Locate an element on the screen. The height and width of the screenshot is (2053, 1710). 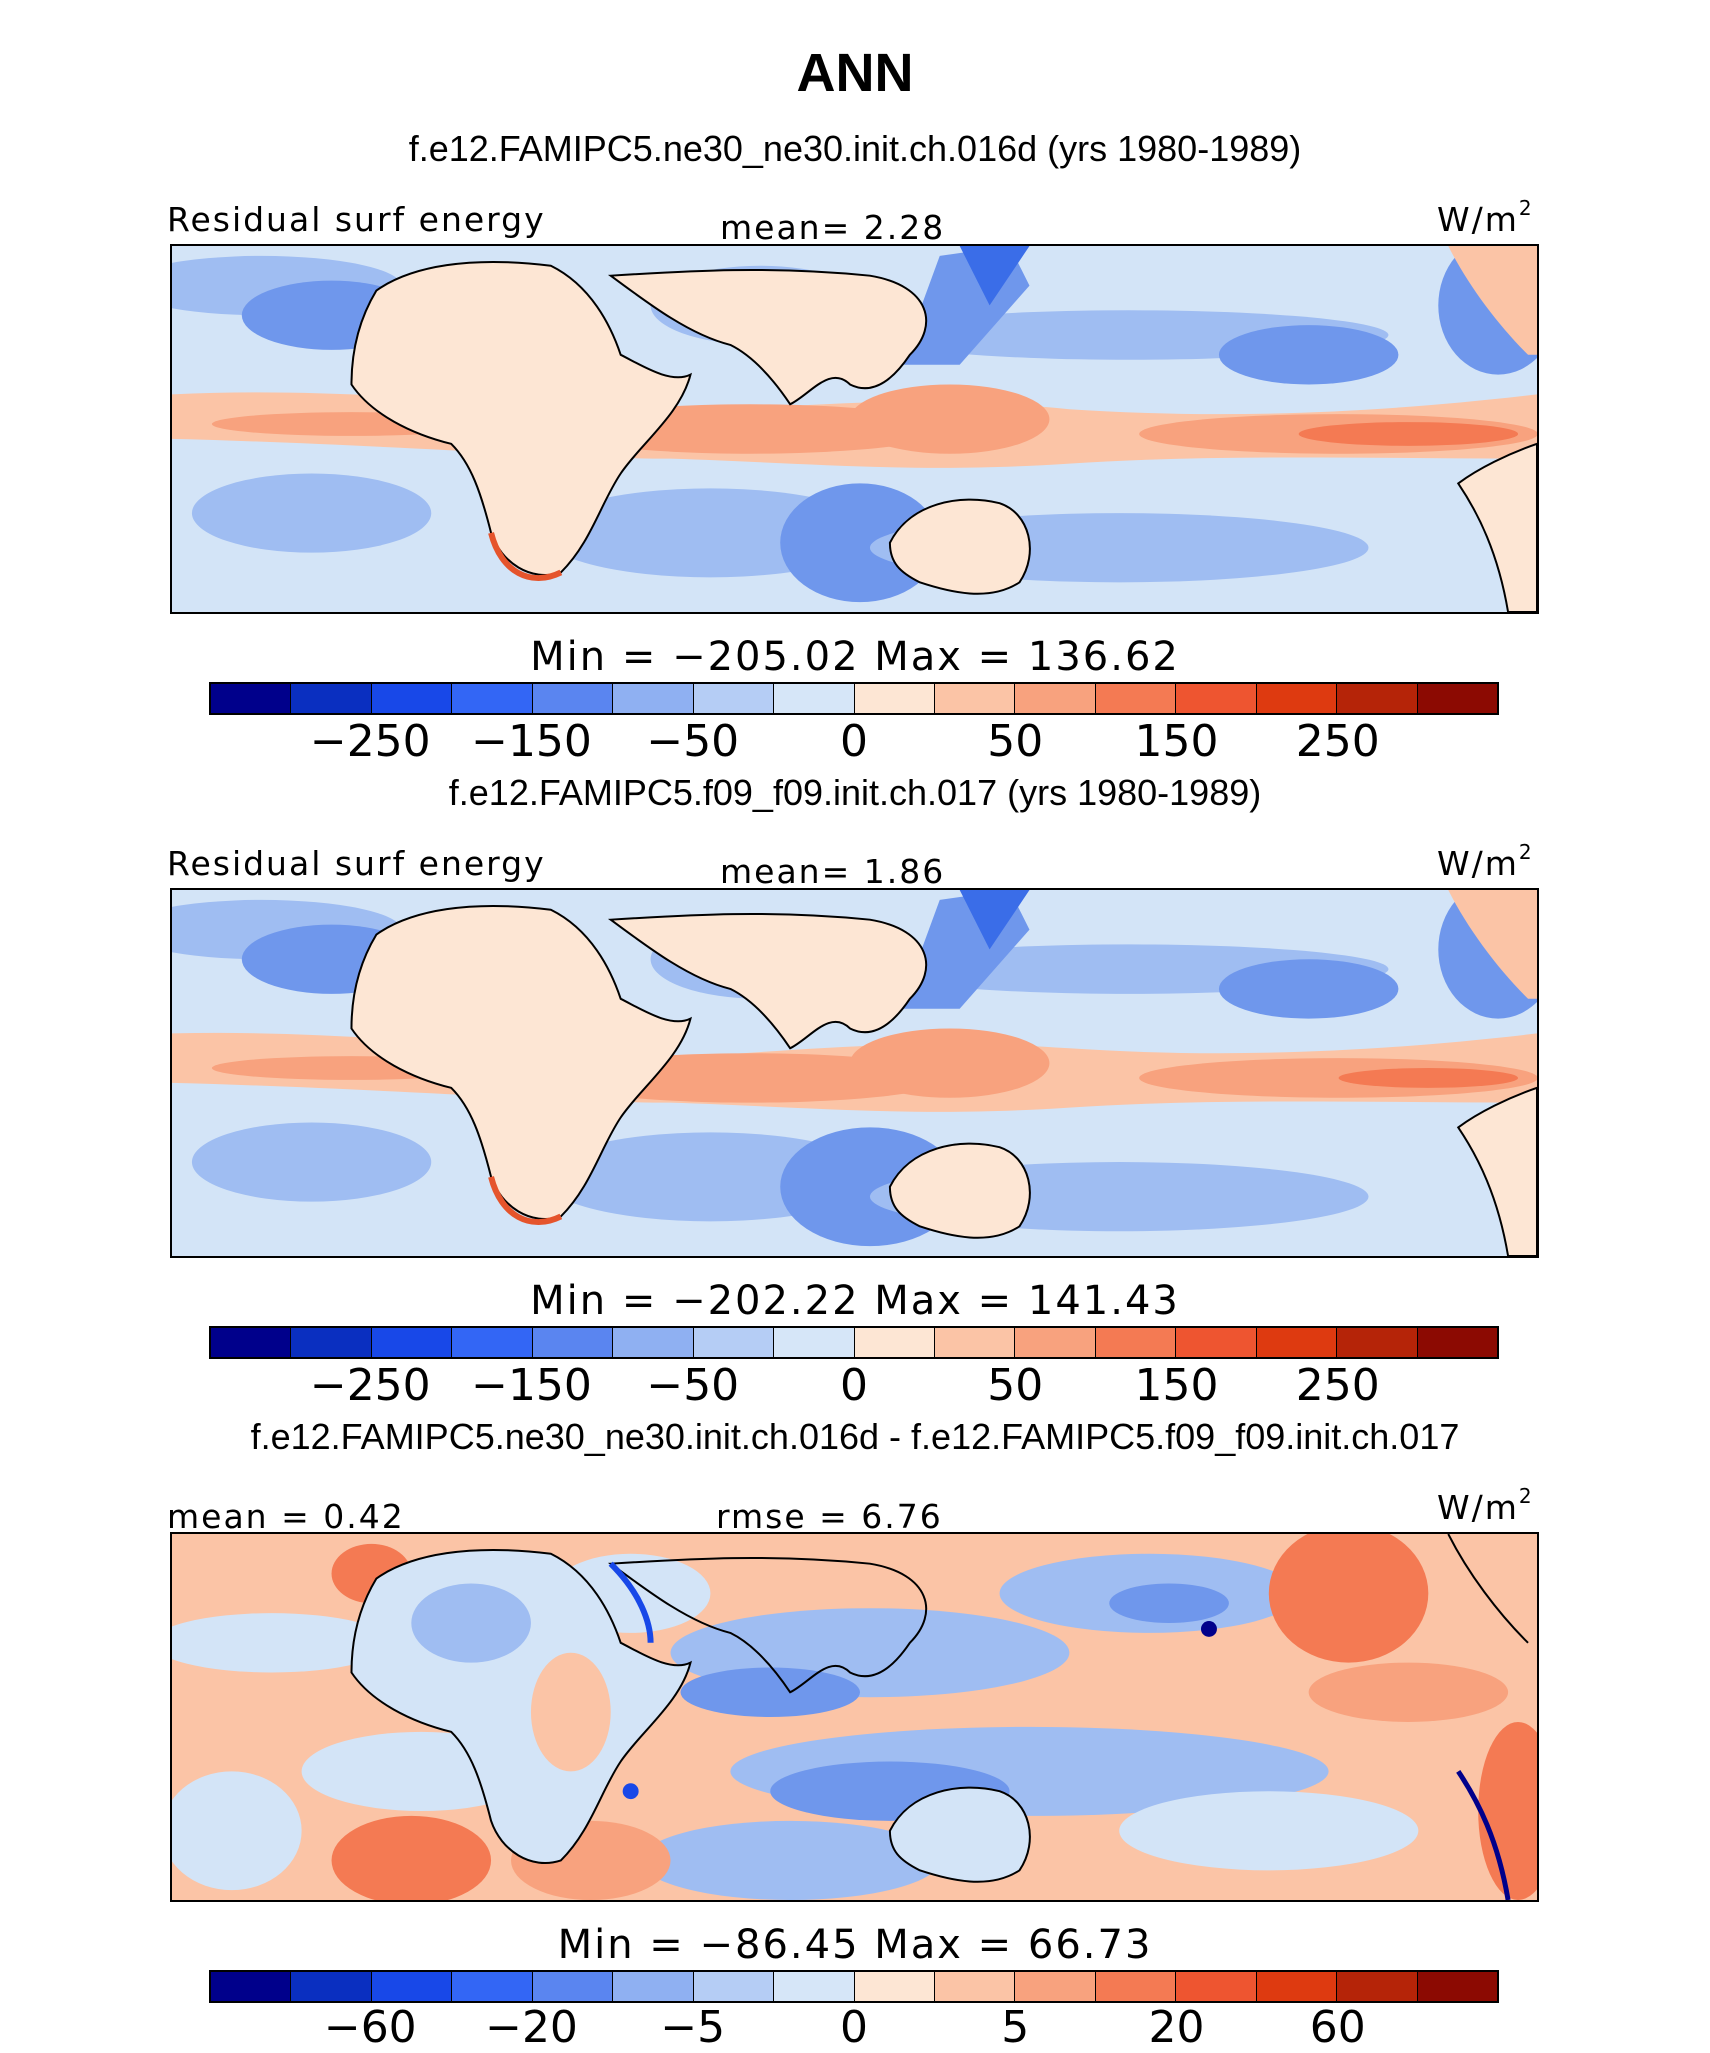
panel3-units-label: W/m2 is located at coordinates (1484, 1505).